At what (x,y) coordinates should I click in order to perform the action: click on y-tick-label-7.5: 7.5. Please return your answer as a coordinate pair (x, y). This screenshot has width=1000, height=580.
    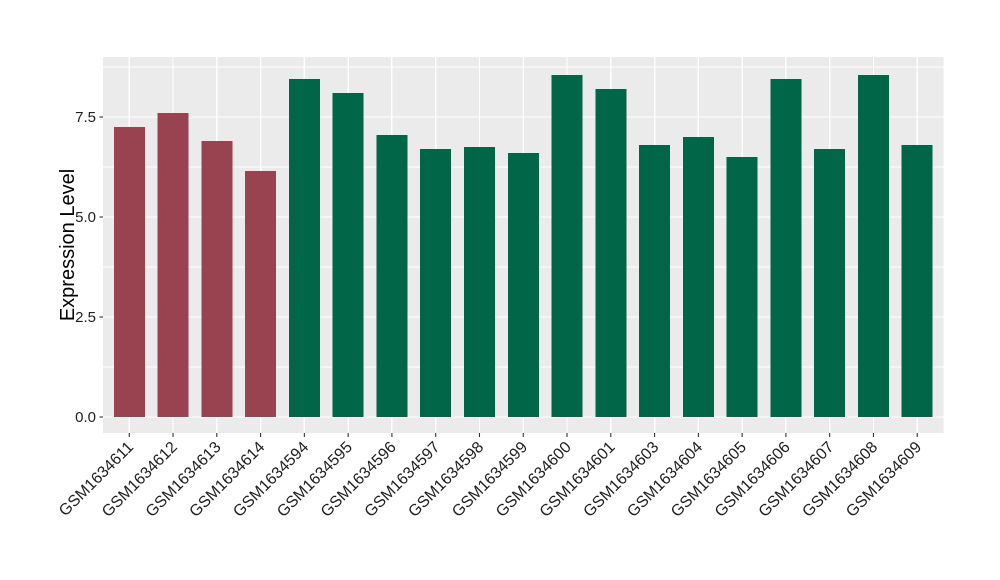
    Looking at the image, I should click on (85, 117).